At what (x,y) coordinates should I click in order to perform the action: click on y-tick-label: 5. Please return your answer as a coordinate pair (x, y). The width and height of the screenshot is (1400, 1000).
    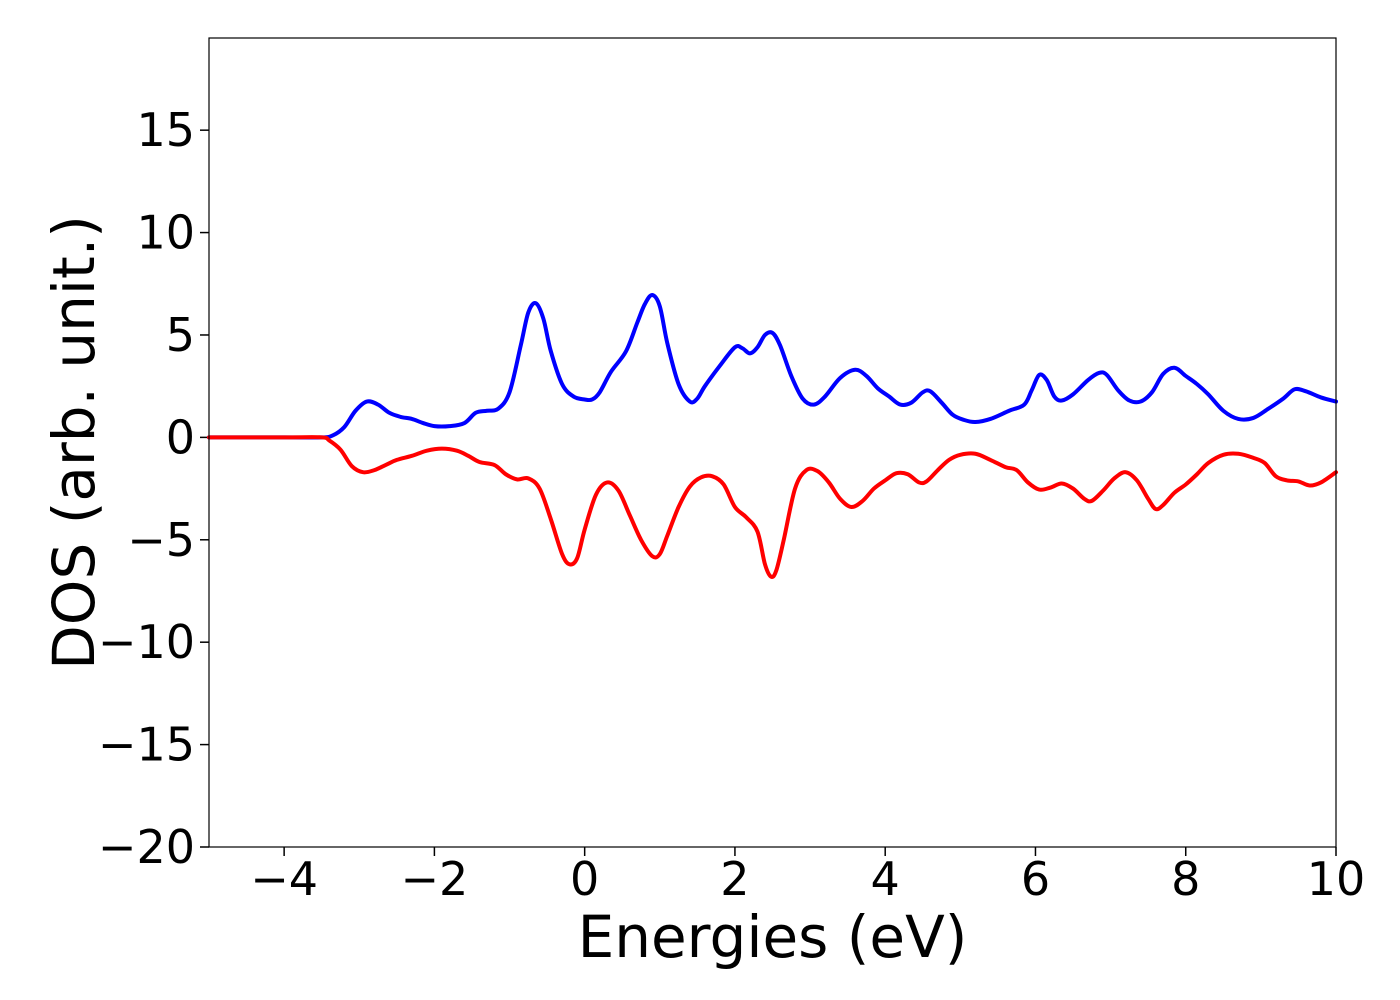
    Looking at the image, I should click on (180, 335).